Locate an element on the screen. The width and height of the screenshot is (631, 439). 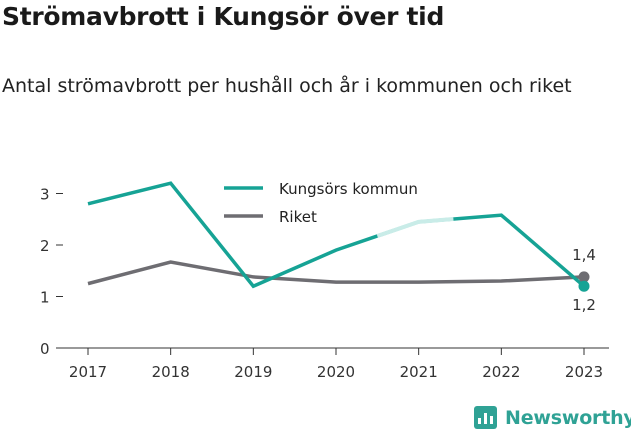
x-tick-label: 2022 is located at coordinates (501, 372).